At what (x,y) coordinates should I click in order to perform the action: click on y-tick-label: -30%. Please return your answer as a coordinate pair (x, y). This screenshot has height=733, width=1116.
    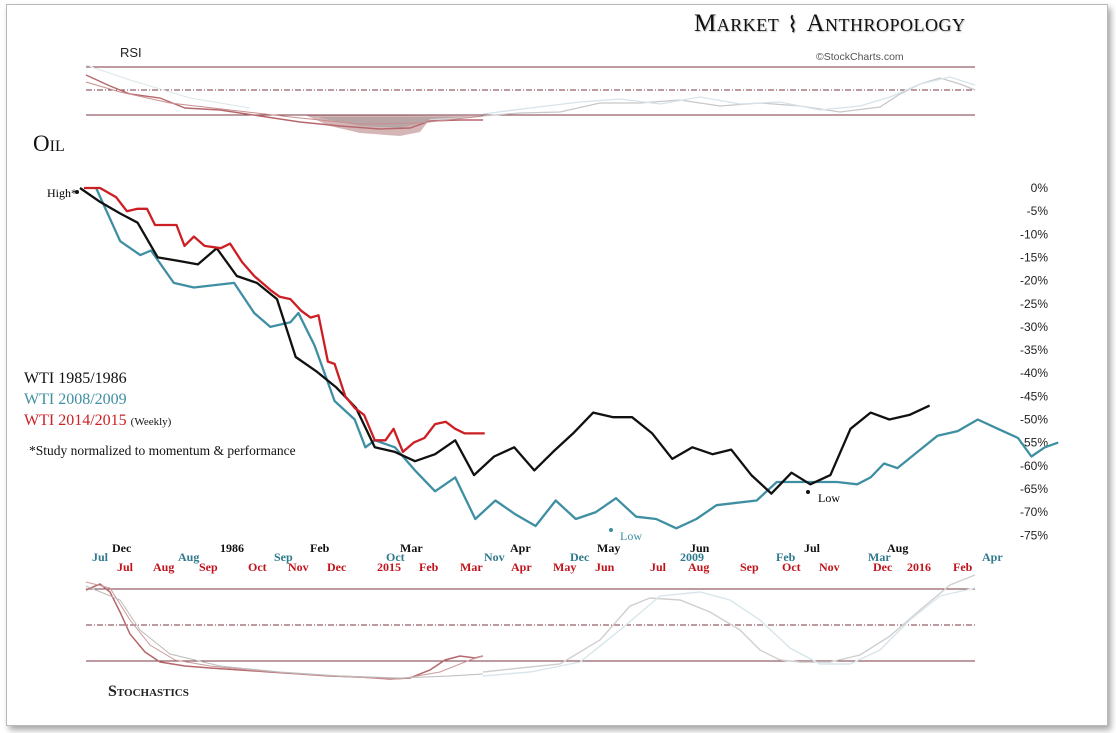
    Looking at the image, I should click on (1034, 327).